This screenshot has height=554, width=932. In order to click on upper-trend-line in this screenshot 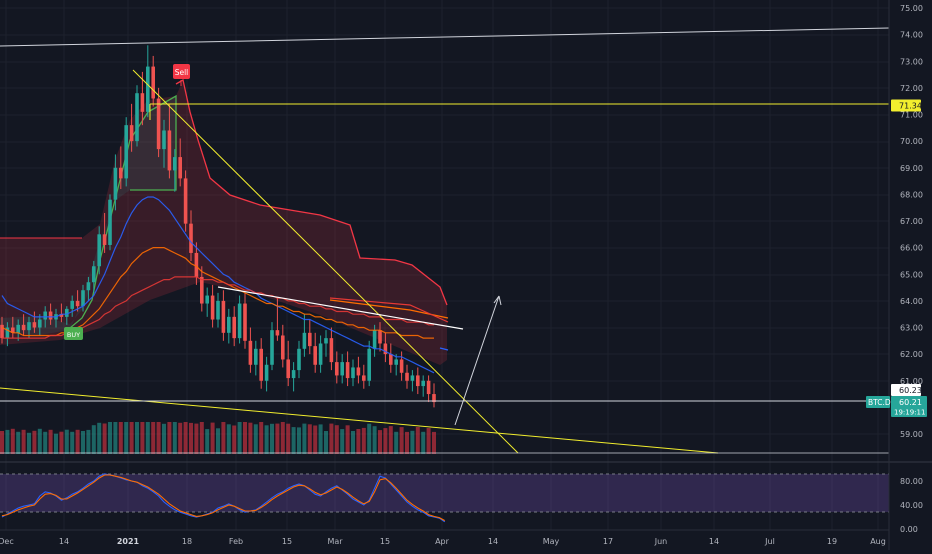, I will do `click(445, 37)`.